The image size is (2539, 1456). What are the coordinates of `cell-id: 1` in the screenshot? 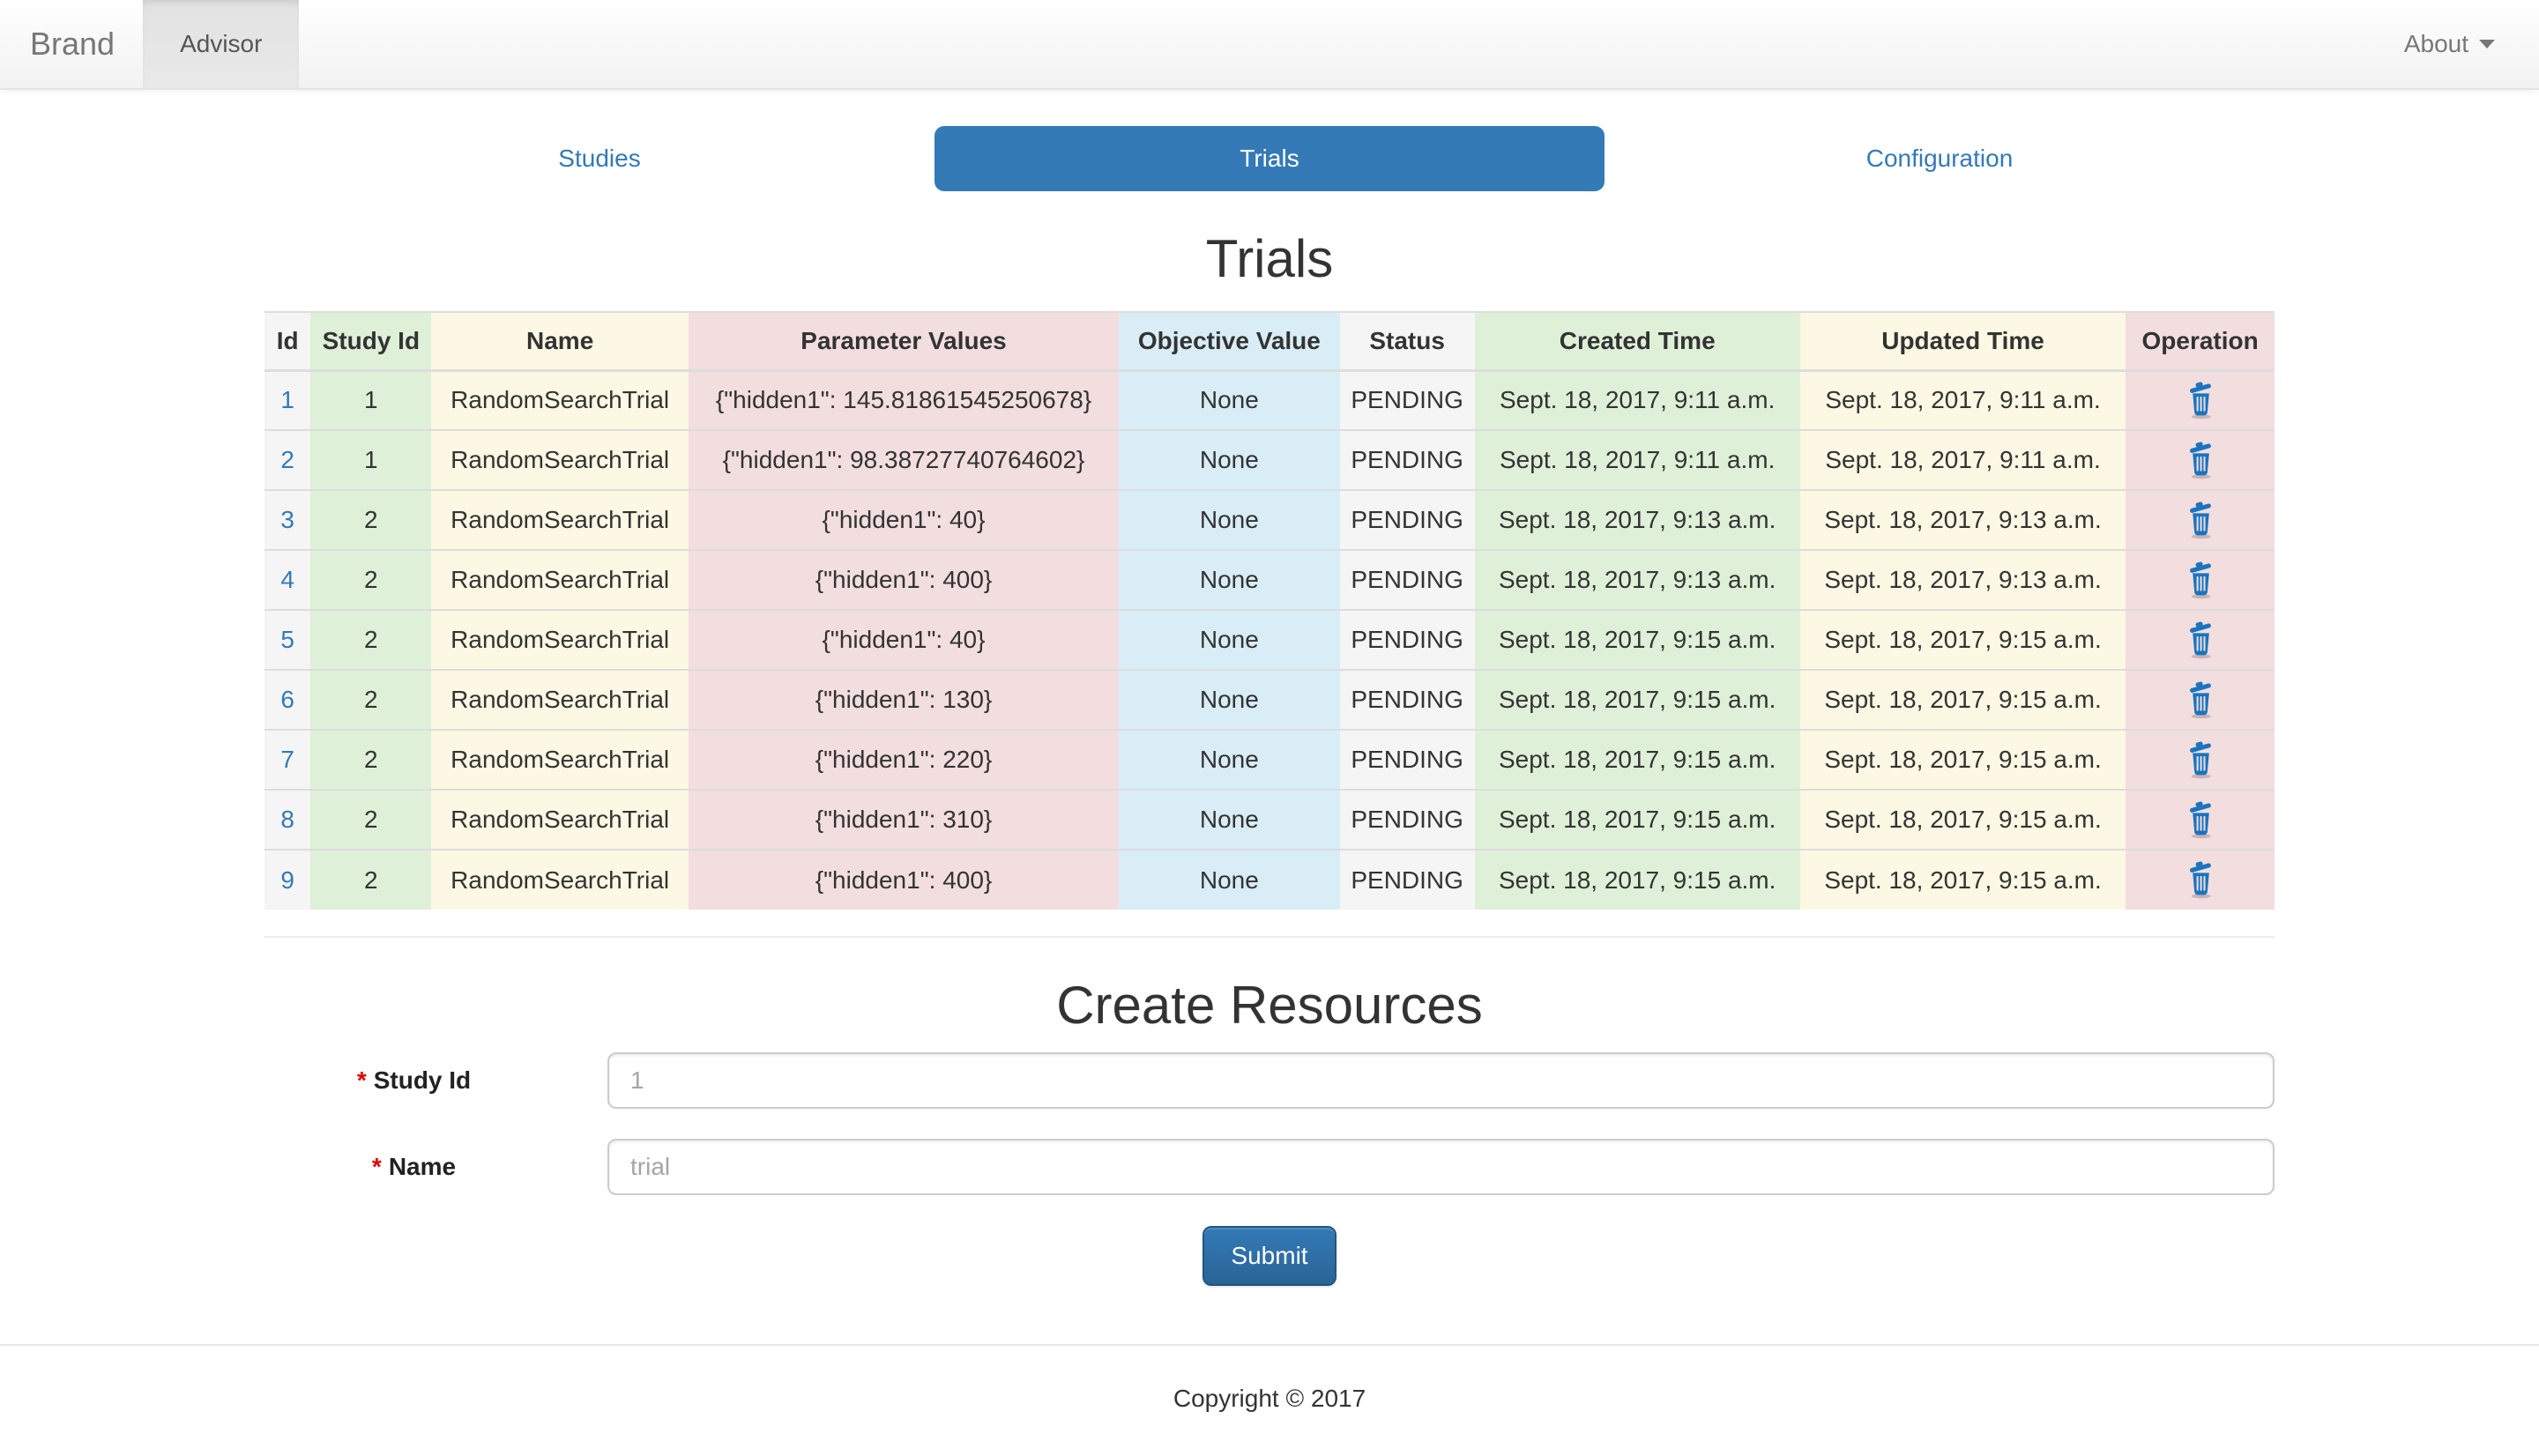 It's located at (287, 400).